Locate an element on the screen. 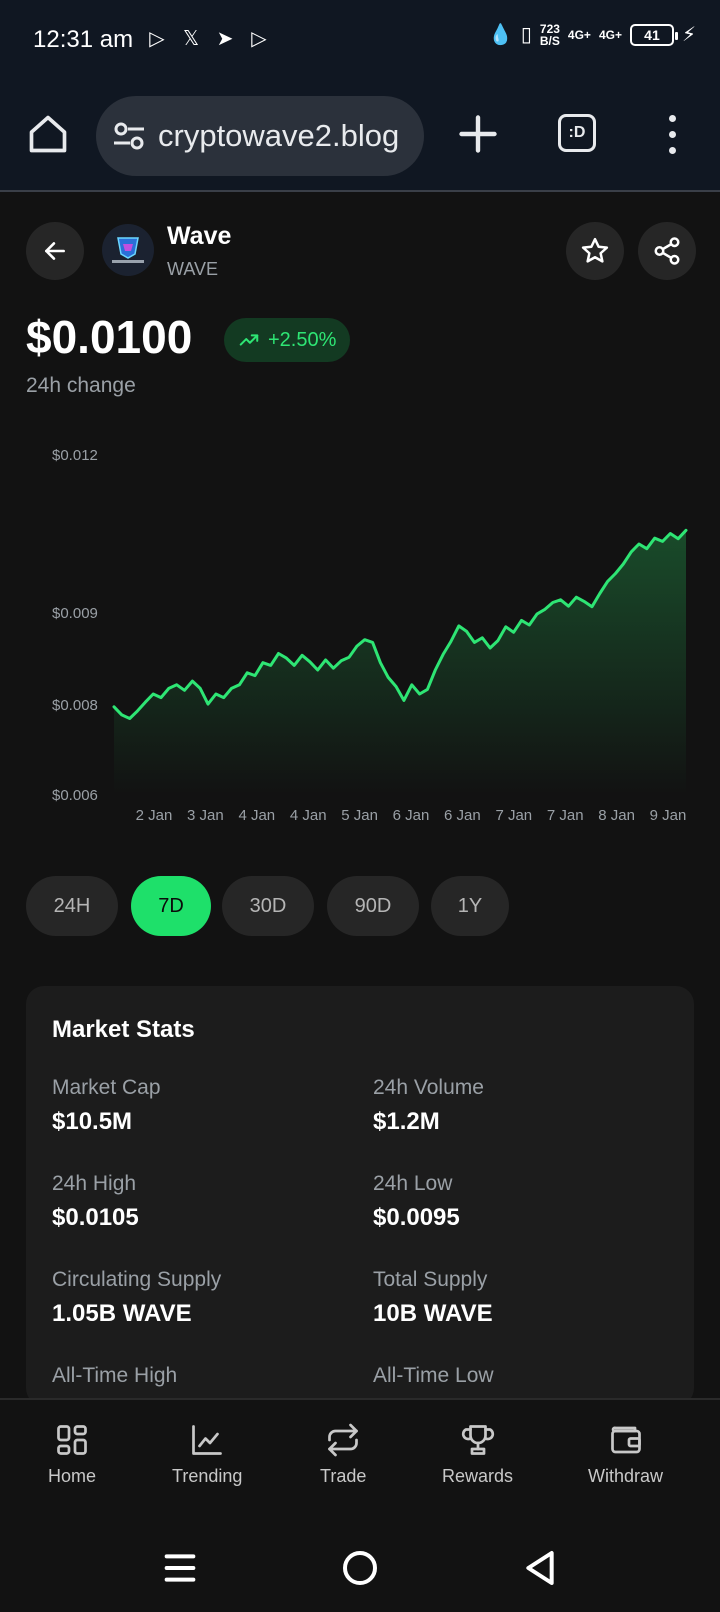 The height and width of the screenshot is (1612, 720). nav-withdraw: Withdraw is located at coordinates (625, 1454).